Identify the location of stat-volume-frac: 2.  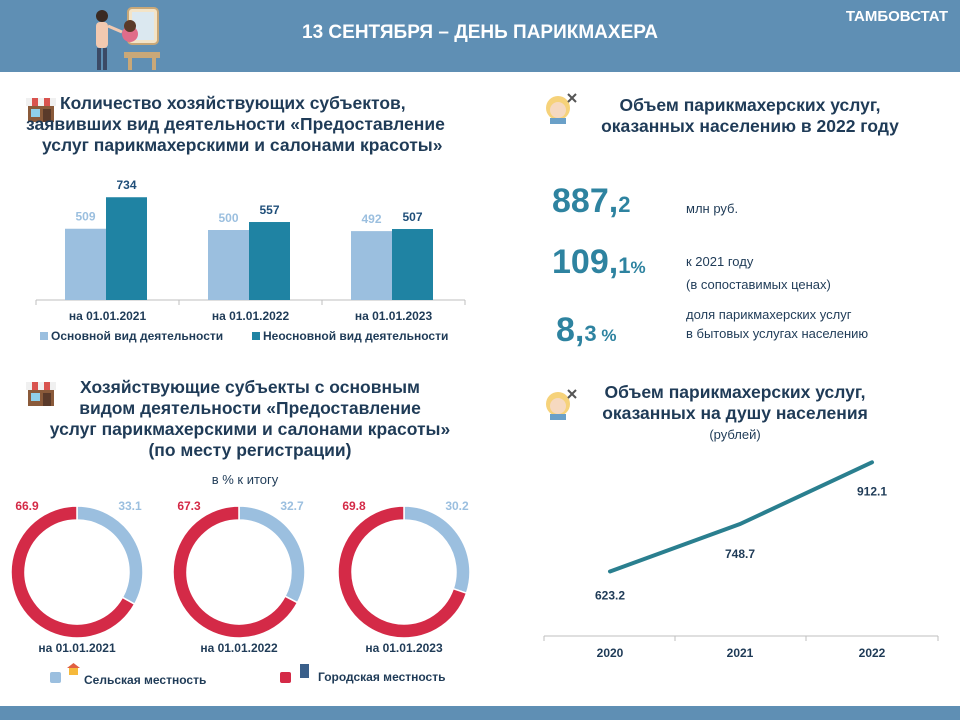
(624, 204).